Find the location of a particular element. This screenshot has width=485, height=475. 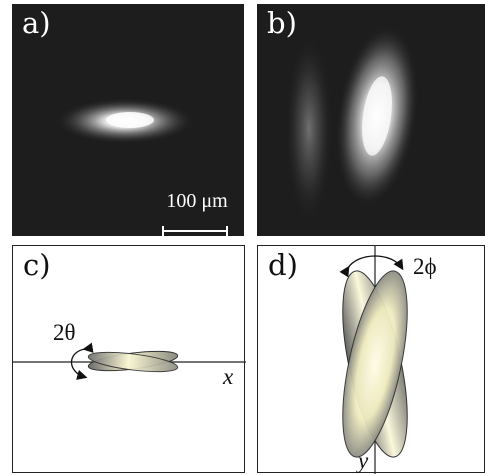

scale-bar-label: 100 μm is located at coordinates (197, 201).